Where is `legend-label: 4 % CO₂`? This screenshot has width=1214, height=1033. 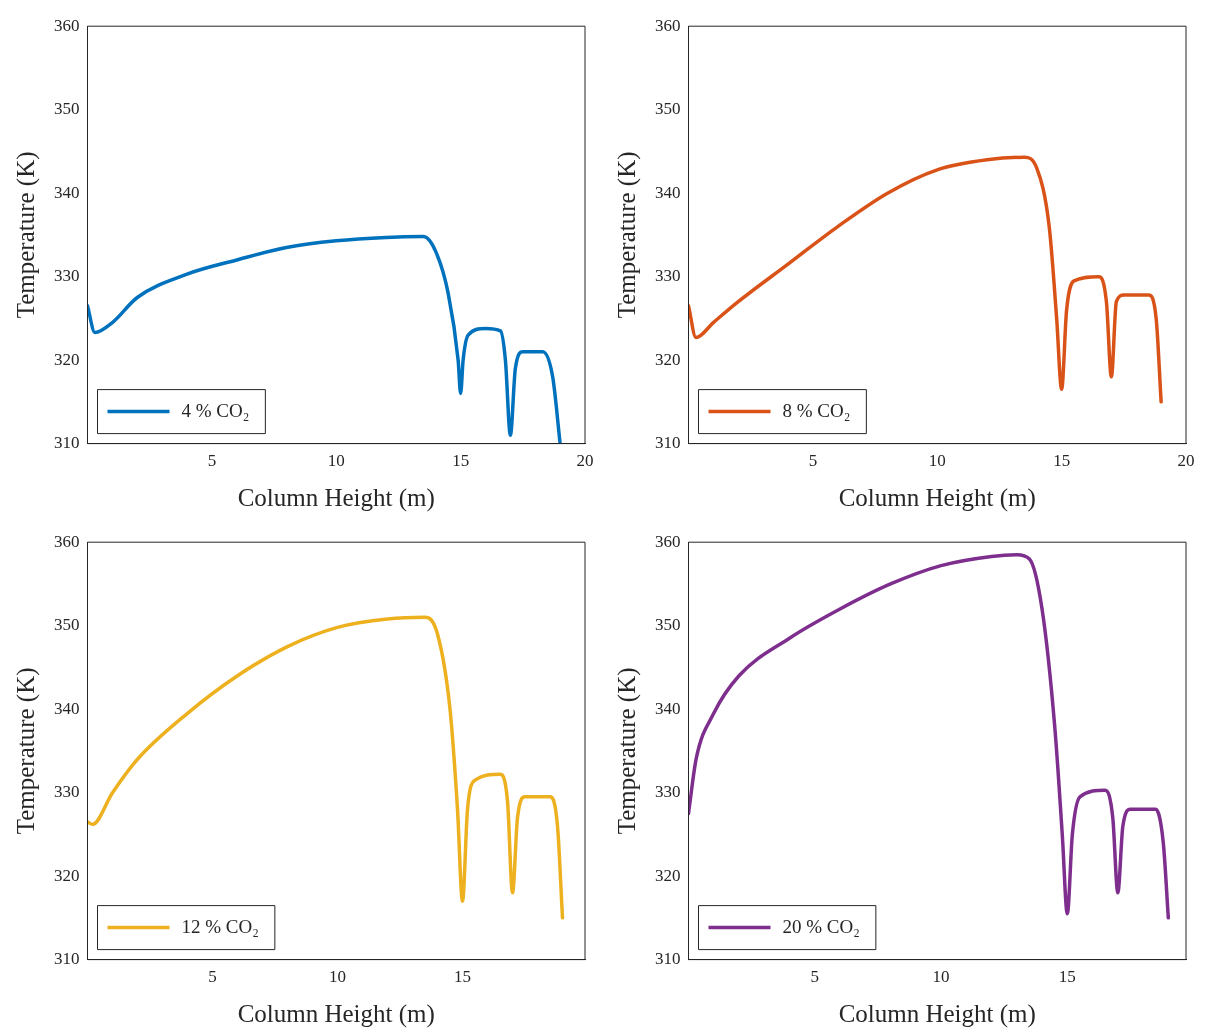
legend-label: 4 % CO₂ is located at coordinates (215, 410).